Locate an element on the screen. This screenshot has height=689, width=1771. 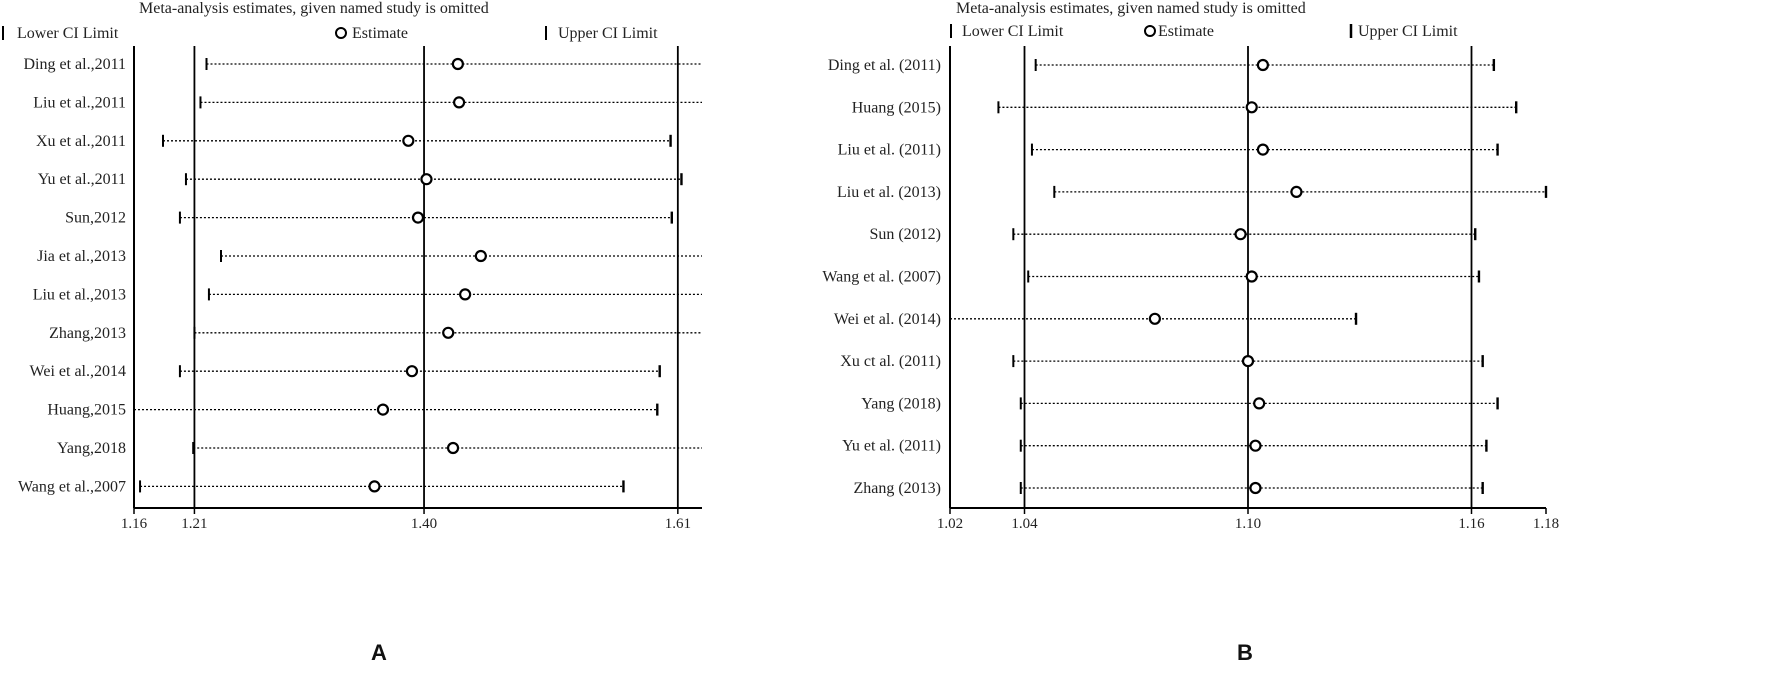
x-tick-label: 1.61 is located at coordinates (678, 524).